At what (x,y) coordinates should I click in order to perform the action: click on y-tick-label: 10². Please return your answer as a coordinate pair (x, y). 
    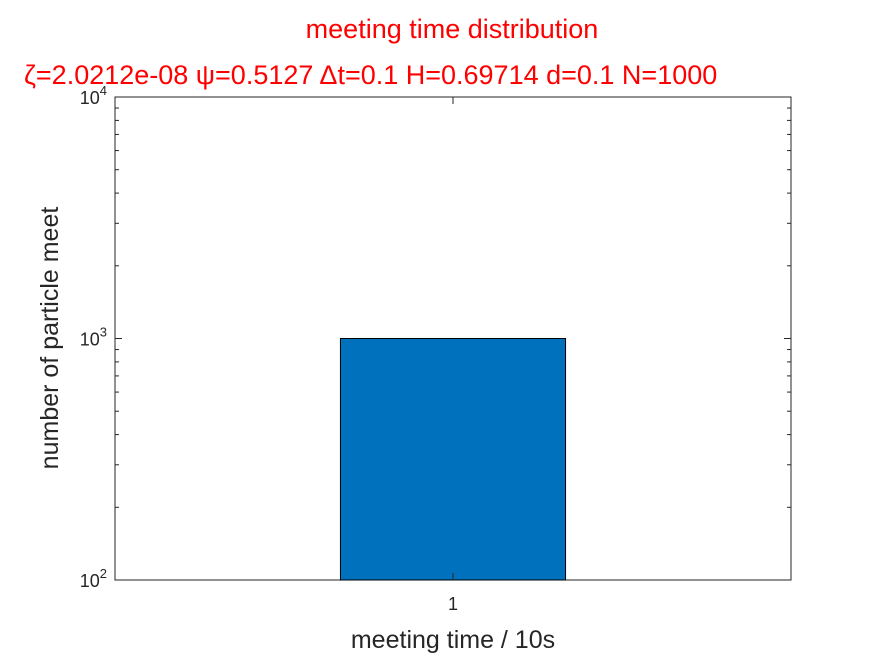
    Looking at the image, I should click on (93, 578).